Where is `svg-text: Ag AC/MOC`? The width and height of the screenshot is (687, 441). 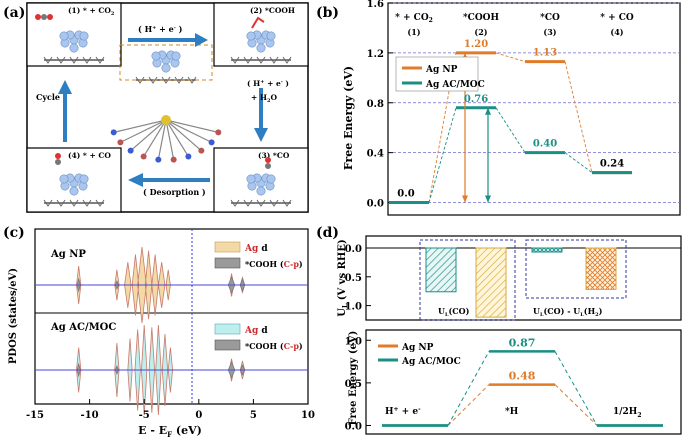 svg-text: Ag AC/MOC is located at coordinates (431, 362).